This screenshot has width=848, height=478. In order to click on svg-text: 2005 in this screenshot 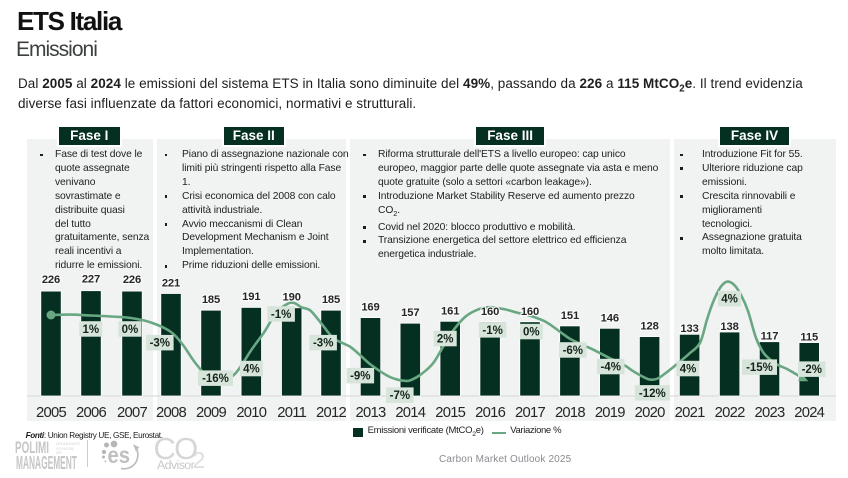, I will do `click(51, 413)`.